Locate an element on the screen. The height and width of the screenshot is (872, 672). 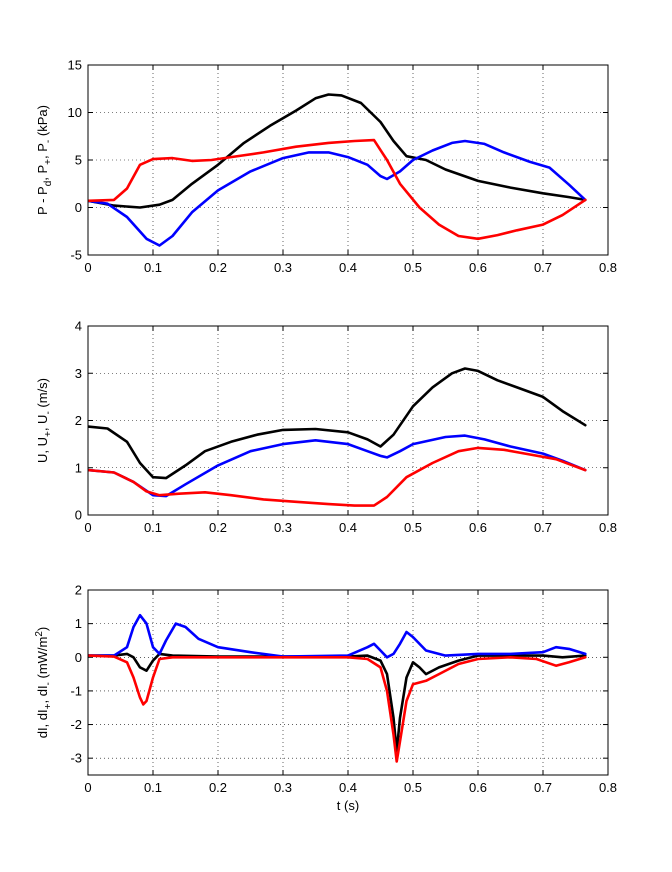
y-axis-label-part: , U is located at coordinates (42, 423).